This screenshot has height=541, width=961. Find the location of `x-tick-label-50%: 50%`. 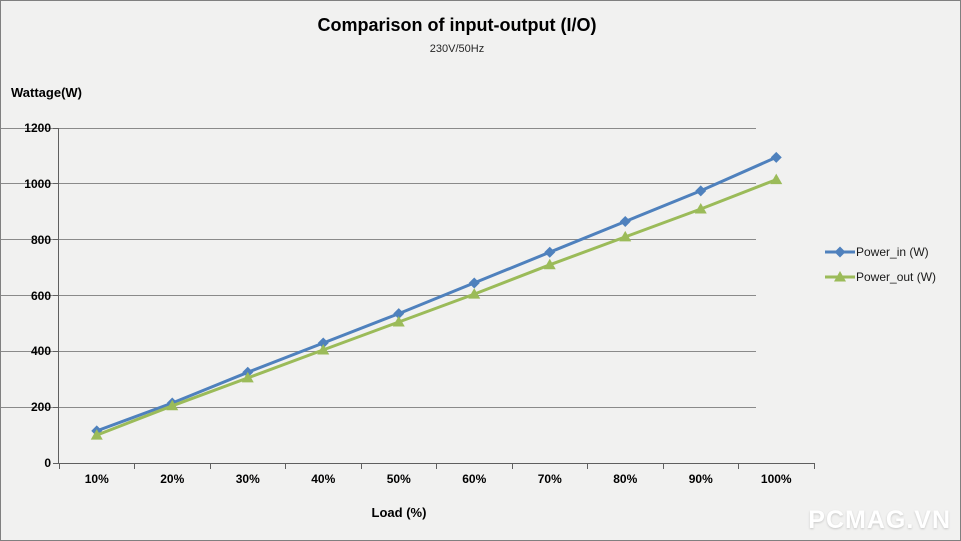

x-tick-label-50%: 50% is located at coordinates (398, 479).